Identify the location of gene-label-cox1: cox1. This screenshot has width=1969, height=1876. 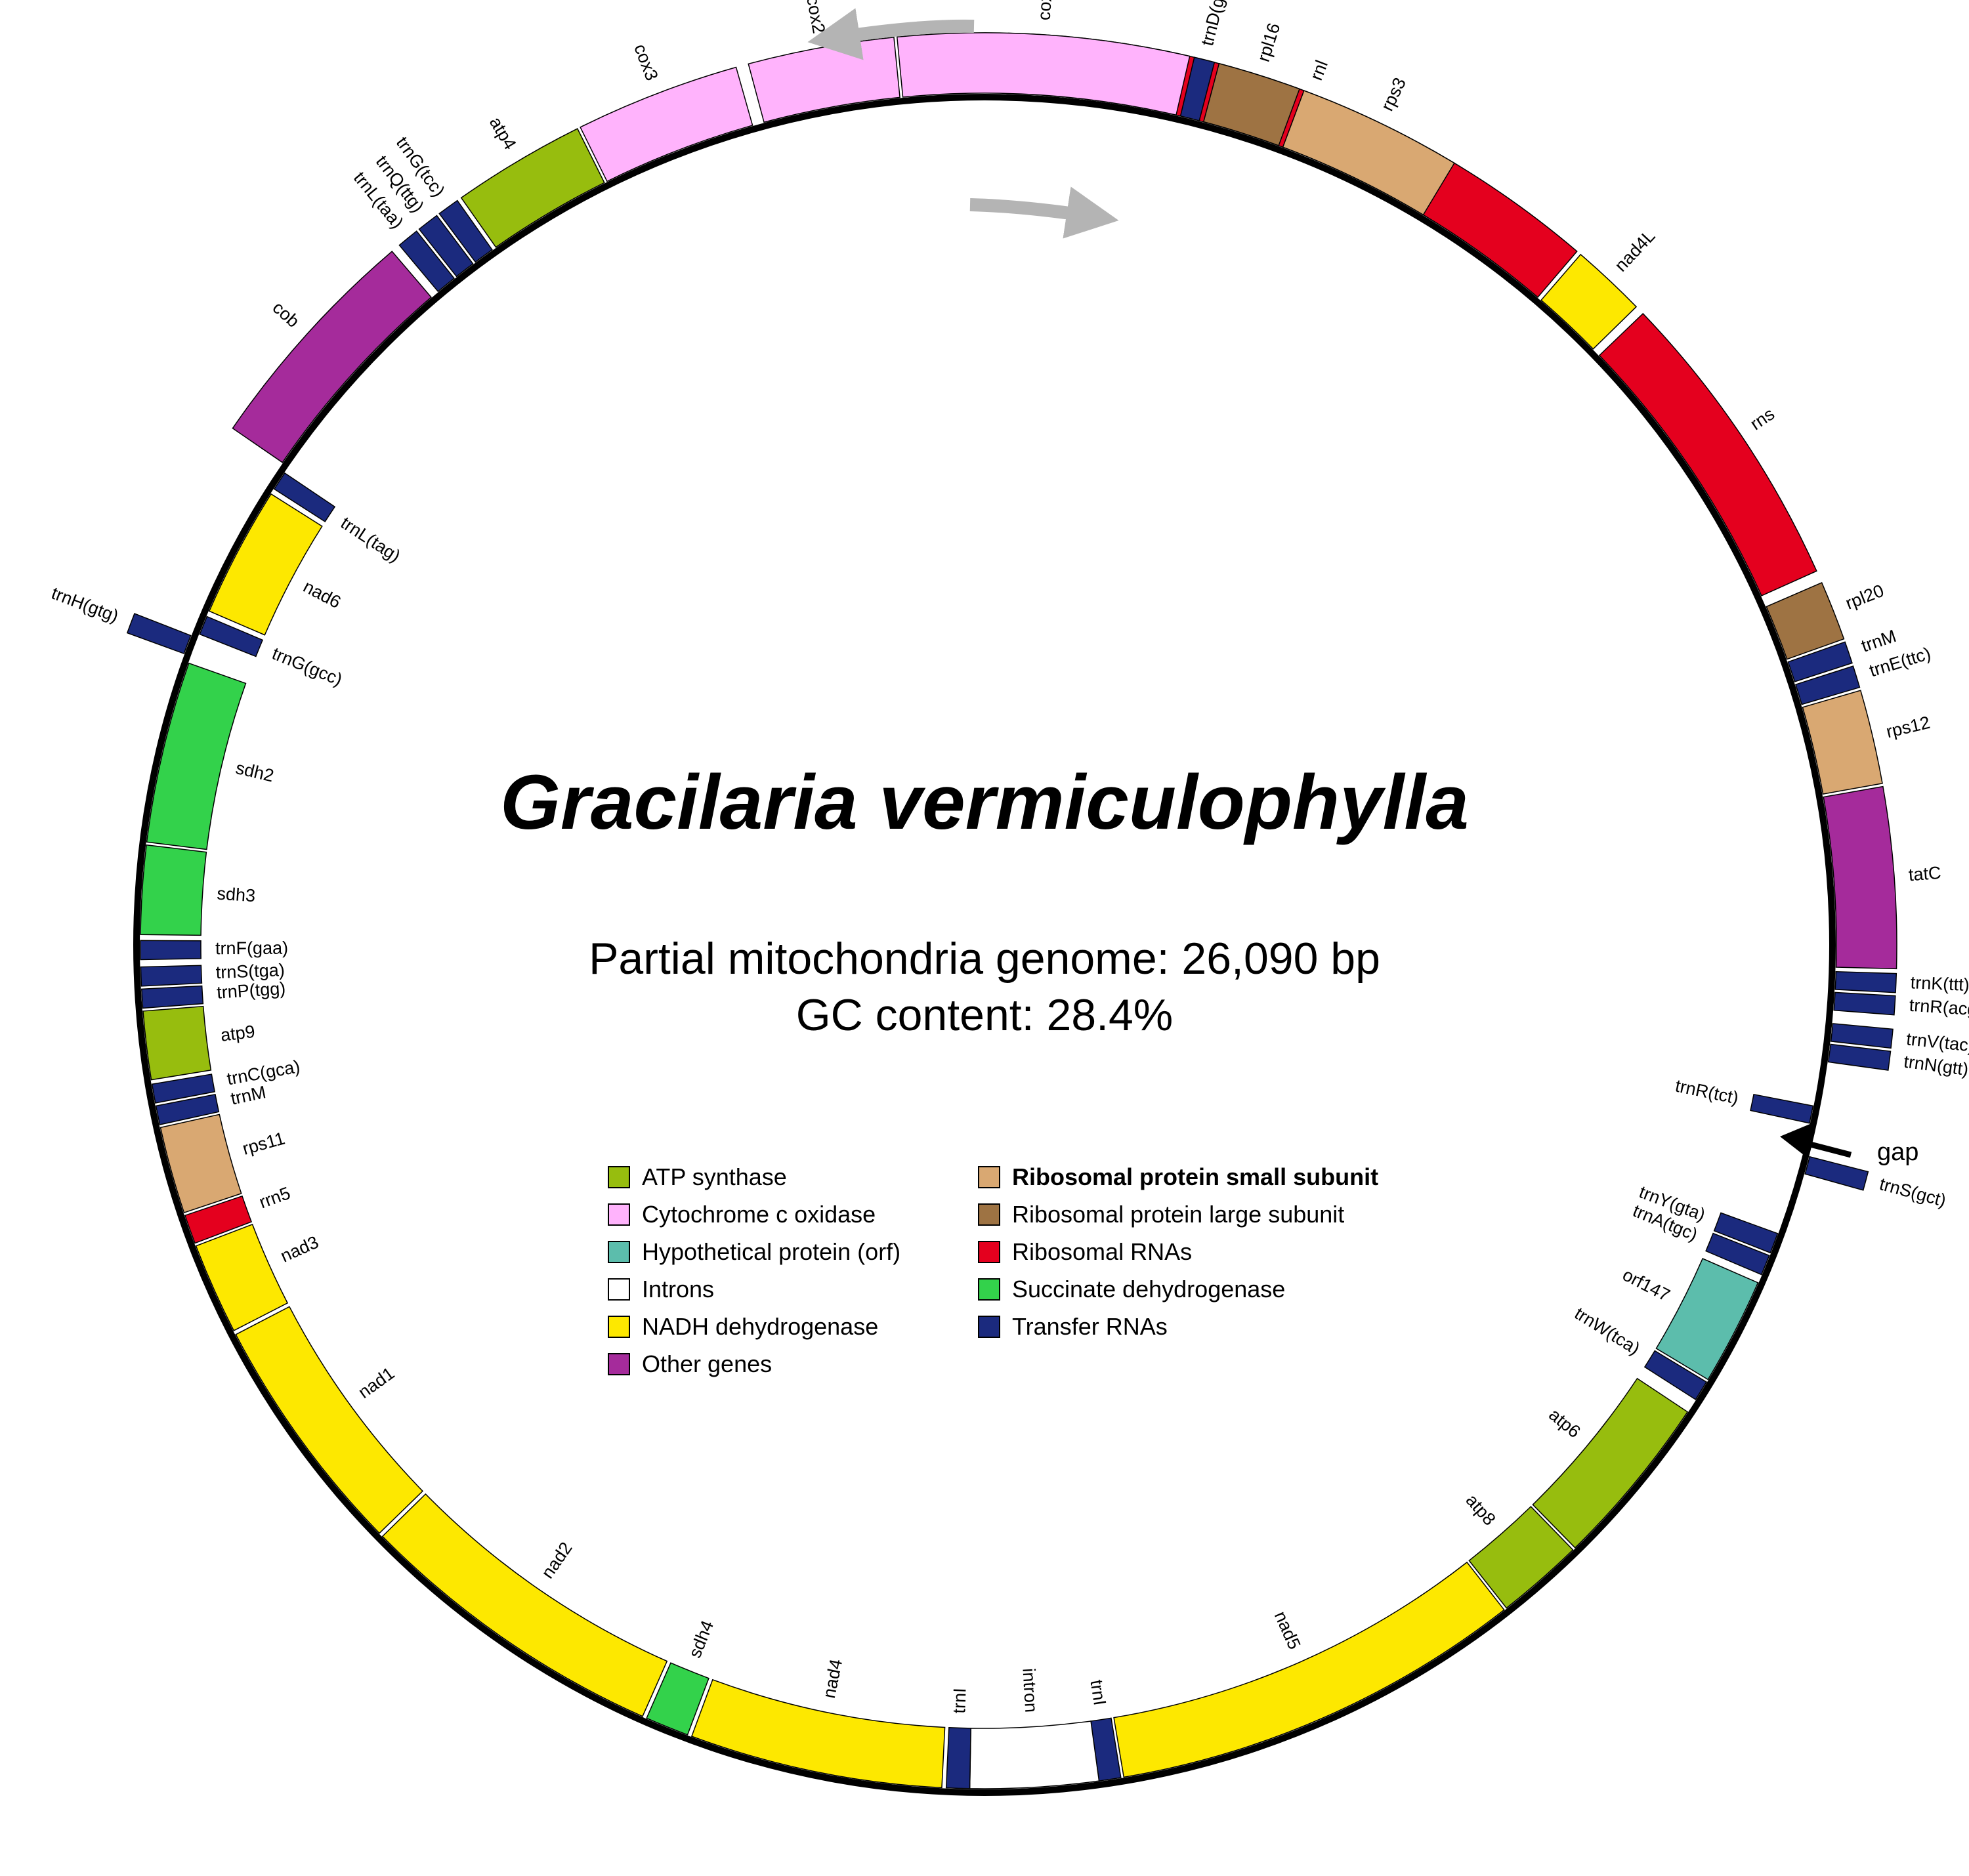
(1045, 10).